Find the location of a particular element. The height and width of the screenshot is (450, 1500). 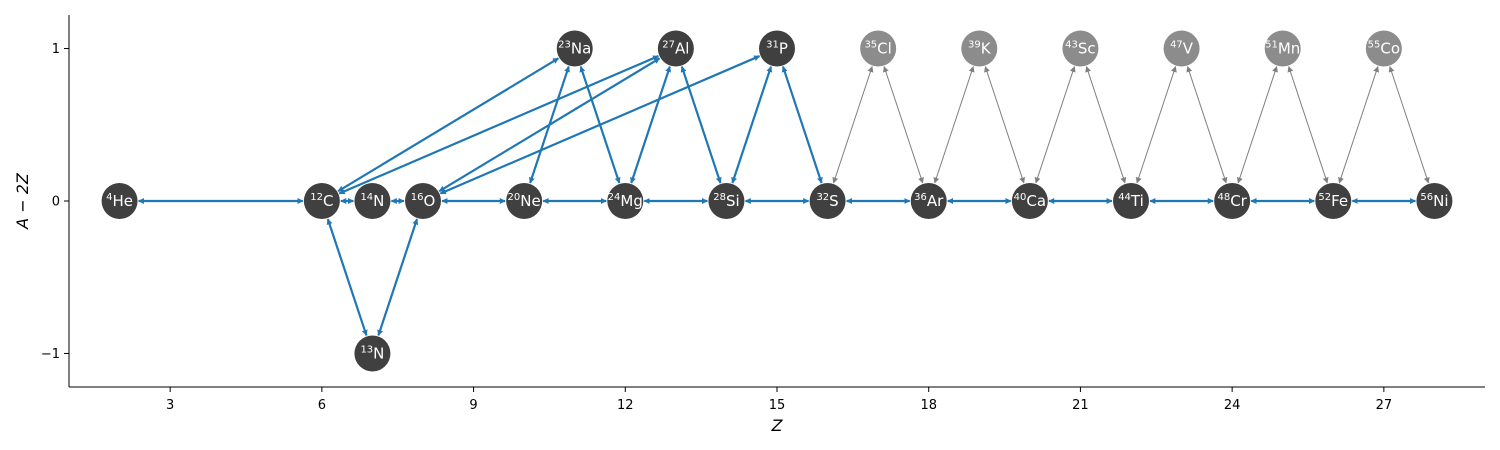

mass-number: 55 is located at coordinates (1374, 45).